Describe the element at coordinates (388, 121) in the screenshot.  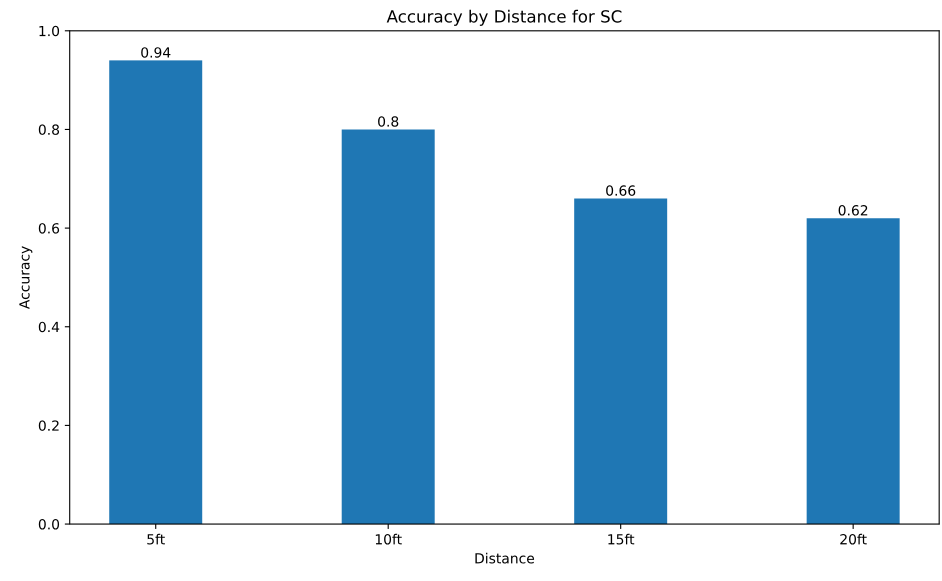
I see `data-label: 0.8` at that location.